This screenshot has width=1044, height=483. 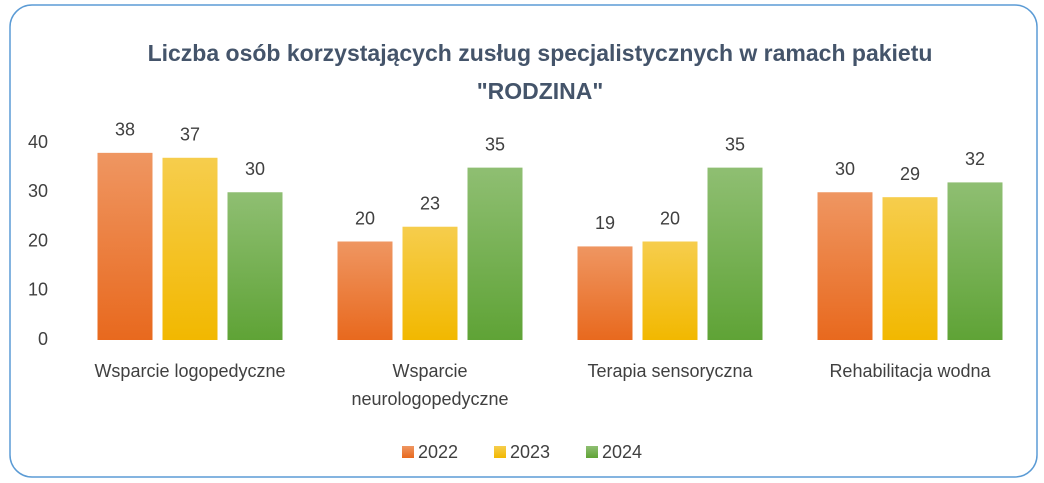 I want to click on data-label: 19, so click(x=605, y=223).